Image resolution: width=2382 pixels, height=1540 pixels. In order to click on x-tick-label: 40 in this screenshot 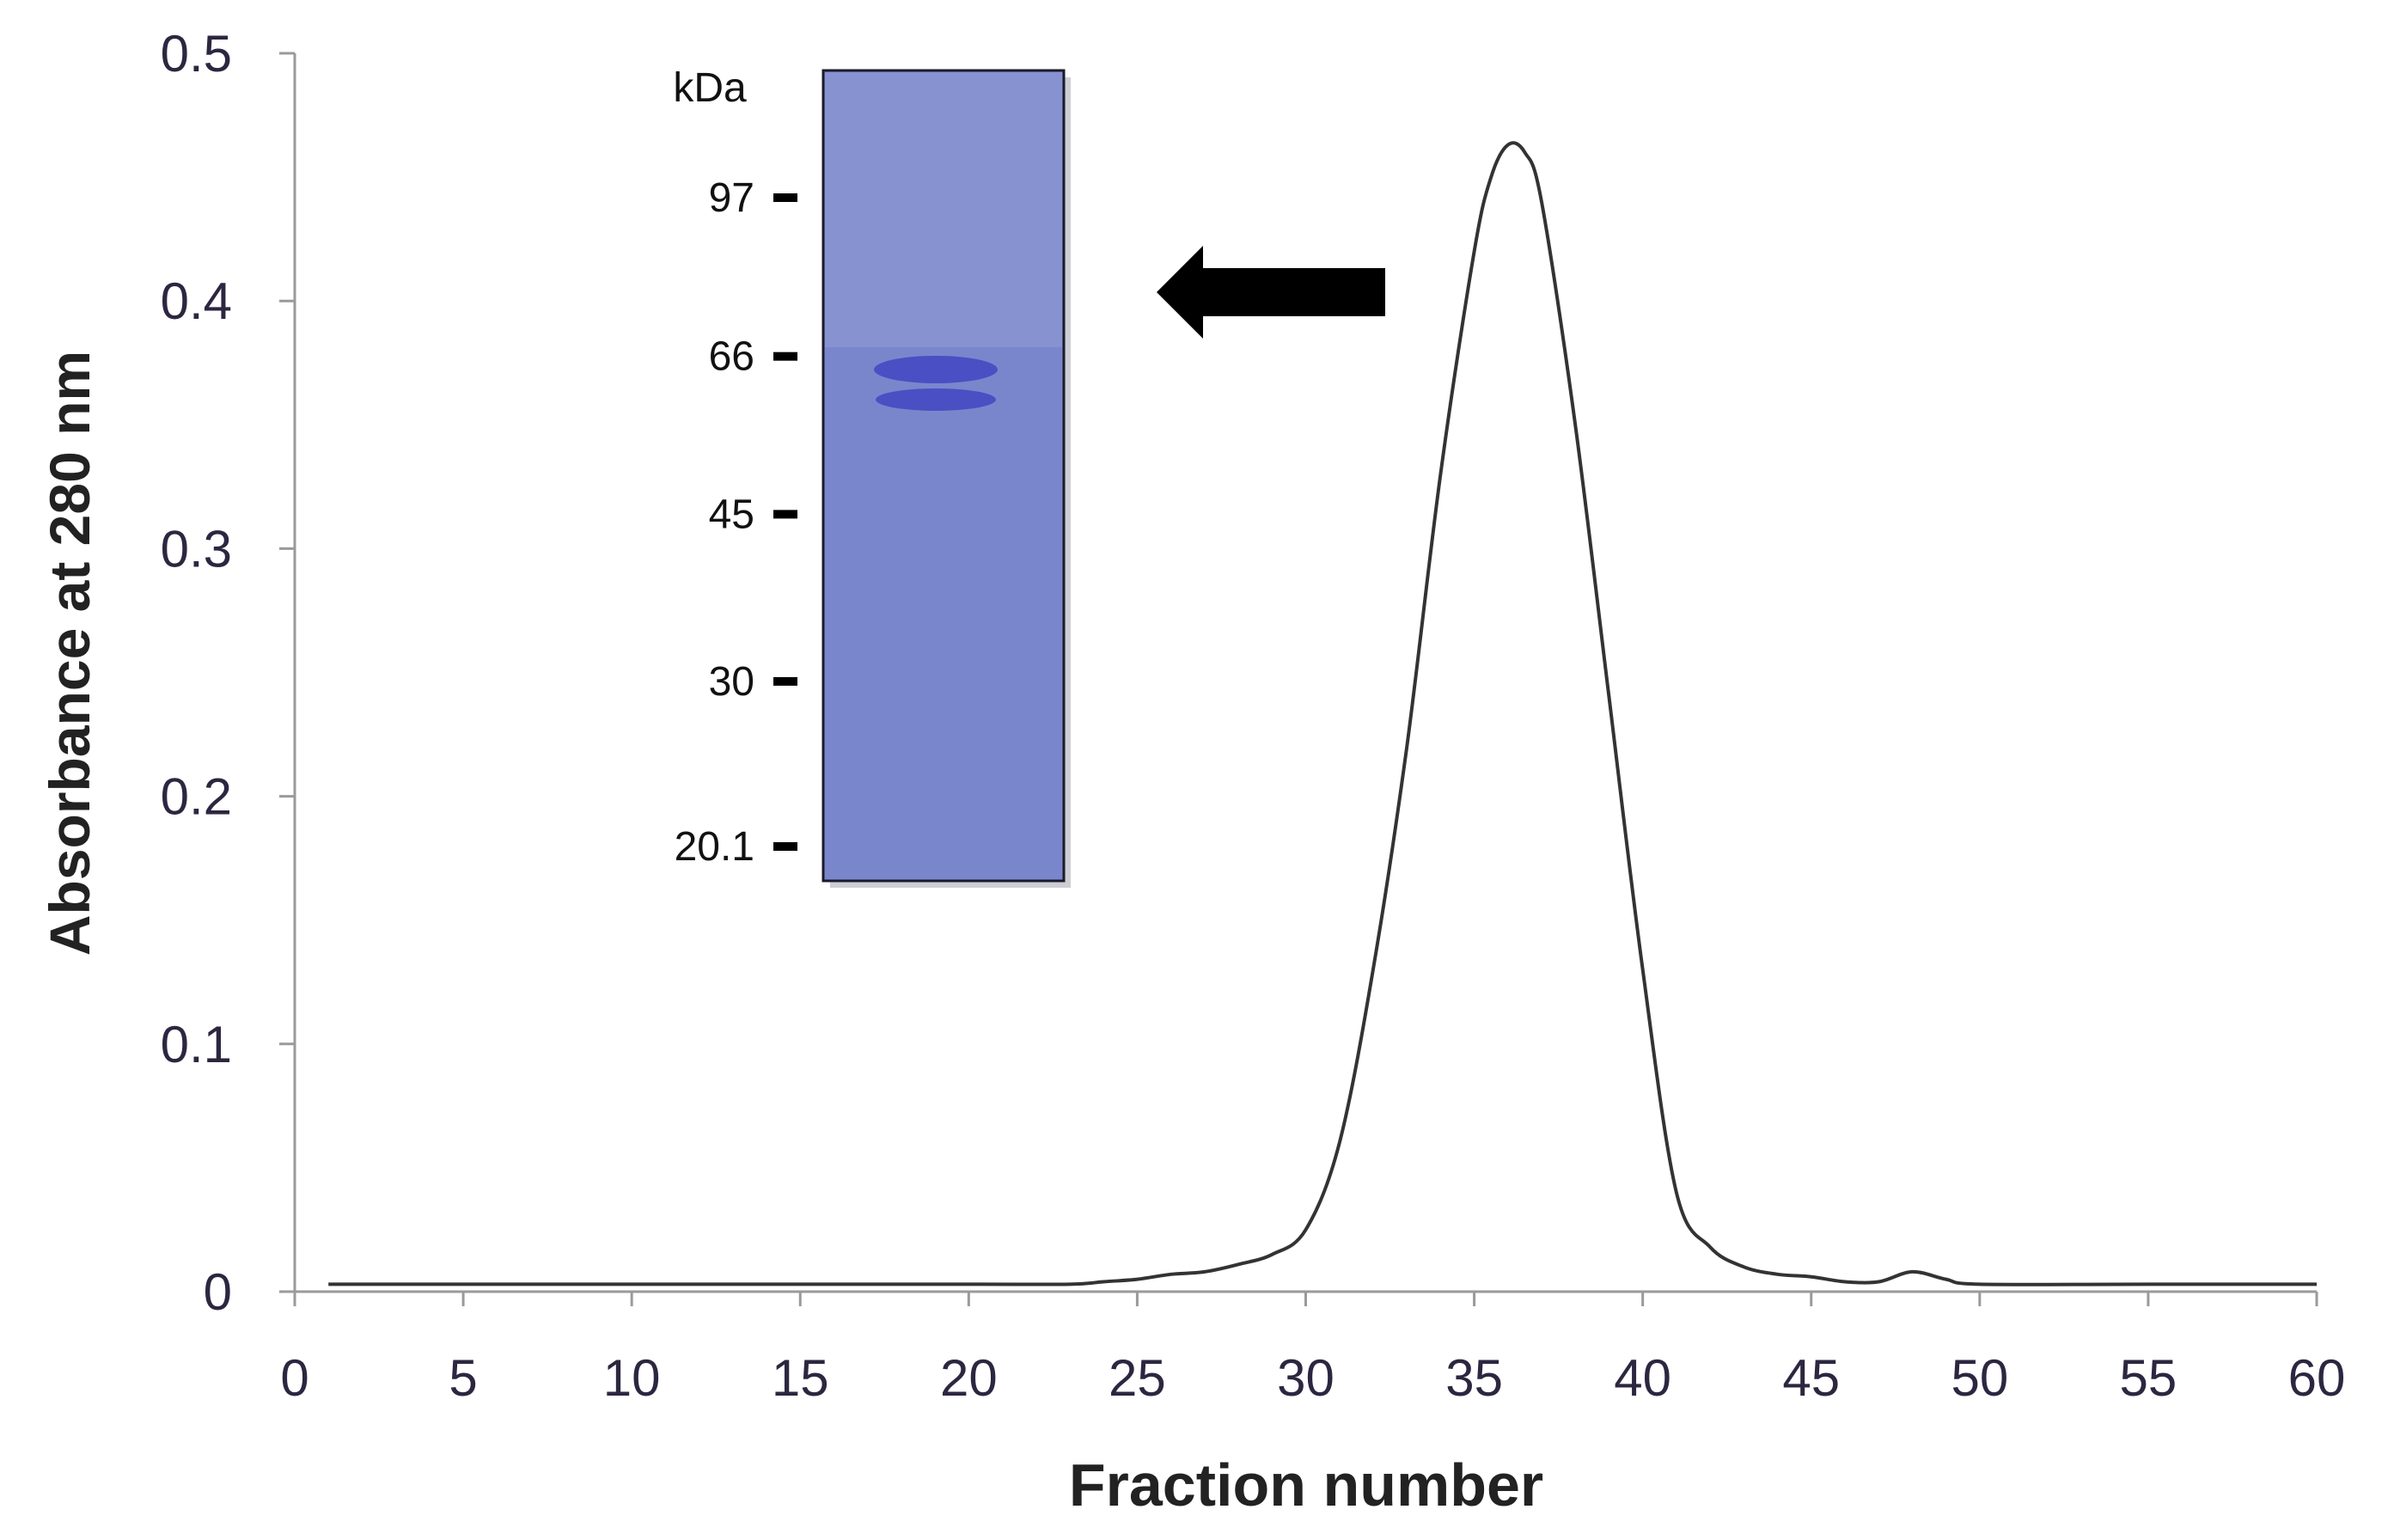, I will do `click(1642, 1378)`.